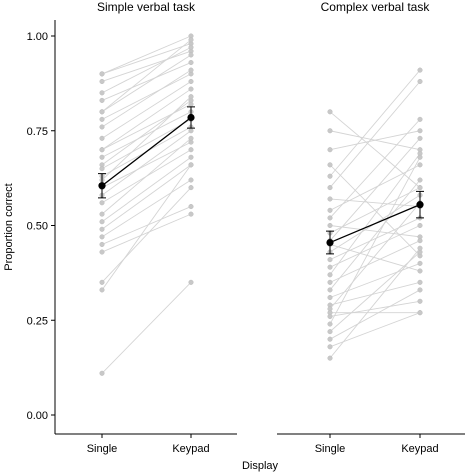 The height and width of the screenshot is (474, 474). I want to click on subject-lines, so click(146, 204).